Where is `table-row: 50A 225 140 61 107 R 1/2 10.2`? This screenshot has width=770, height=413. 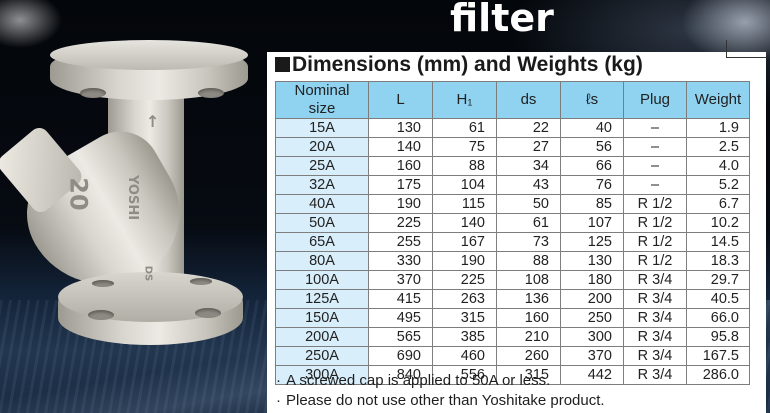 table-row: 50A 225 140 61 107 R 1/2 10.2 is located at coordinates (512, 223).